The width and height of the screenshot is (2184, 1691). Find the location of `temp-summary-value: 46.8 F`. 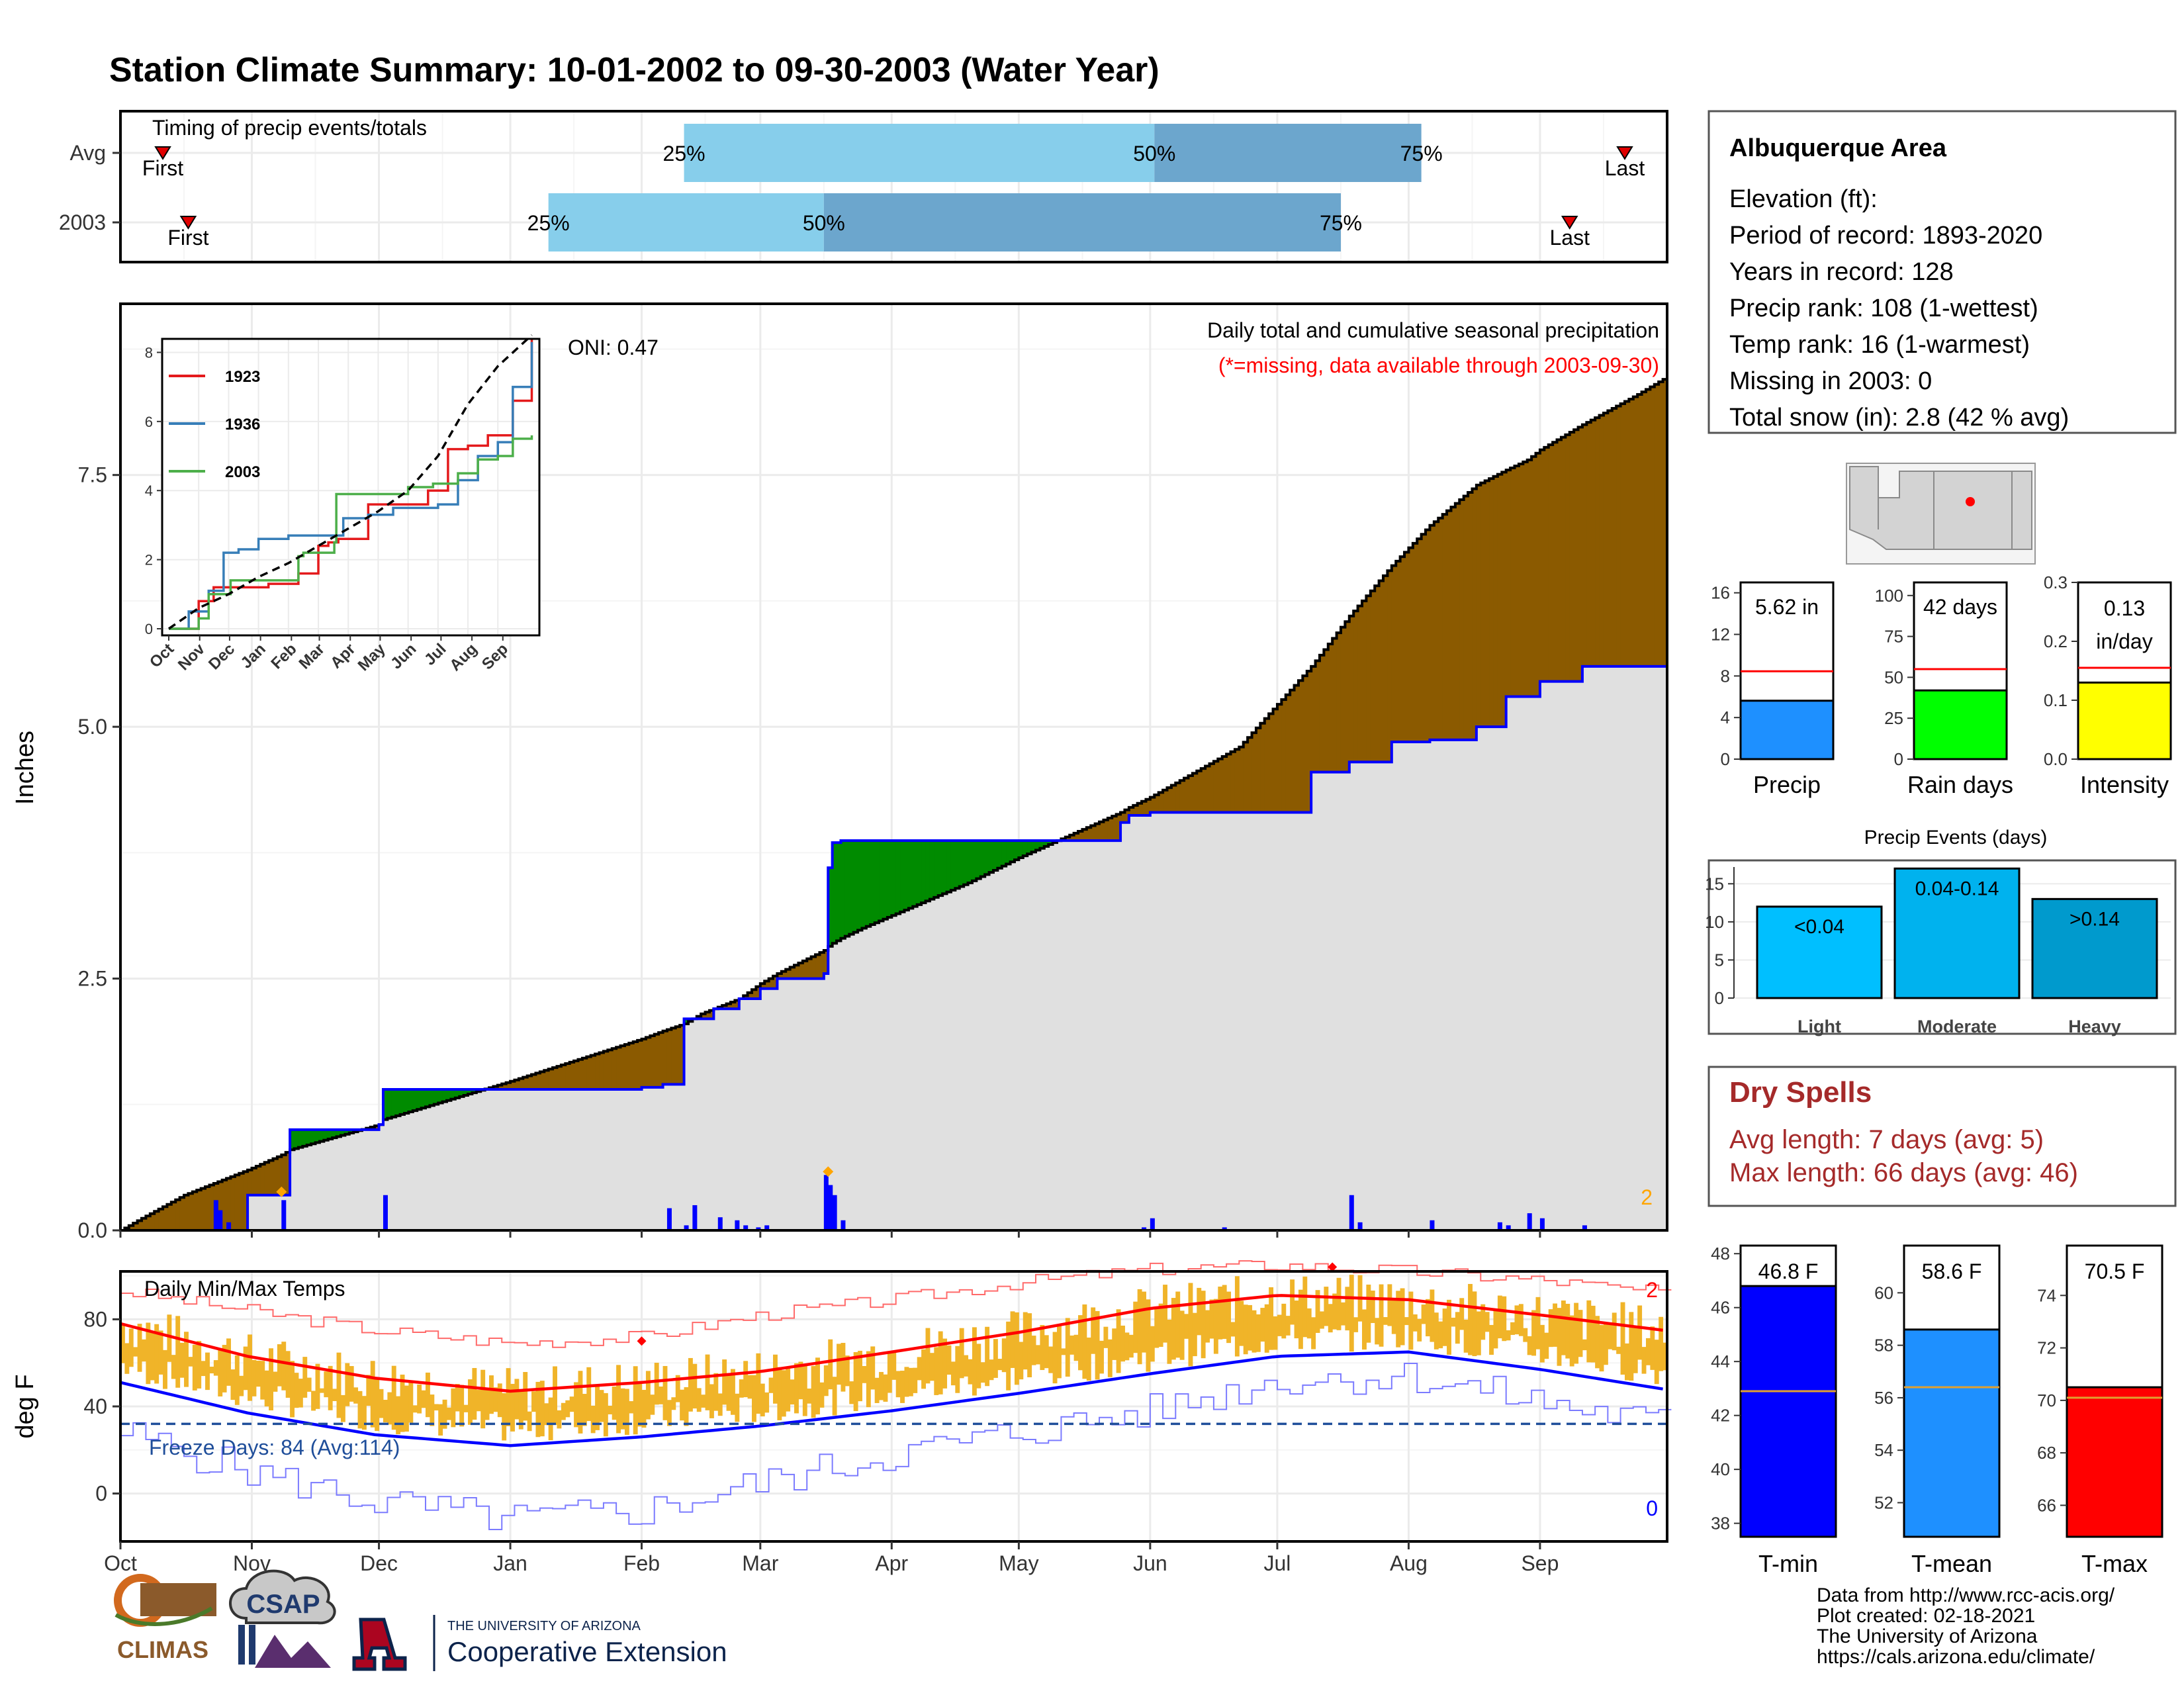

temp-summary-value: 46.8 F is located at coordinates (1789, 1271).